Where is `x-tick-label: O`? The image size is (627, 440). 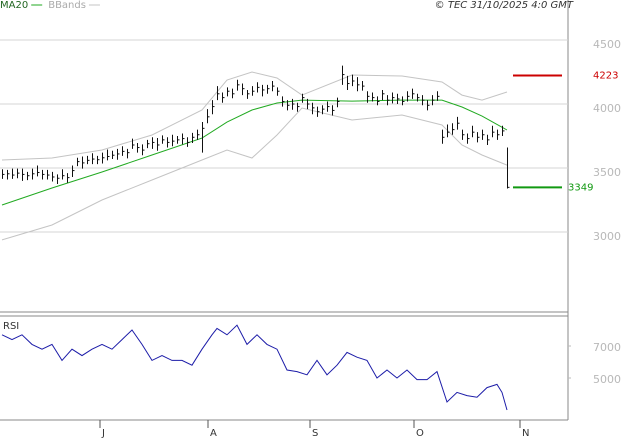
x-tick-label: O is located at coordinates (420, 433).